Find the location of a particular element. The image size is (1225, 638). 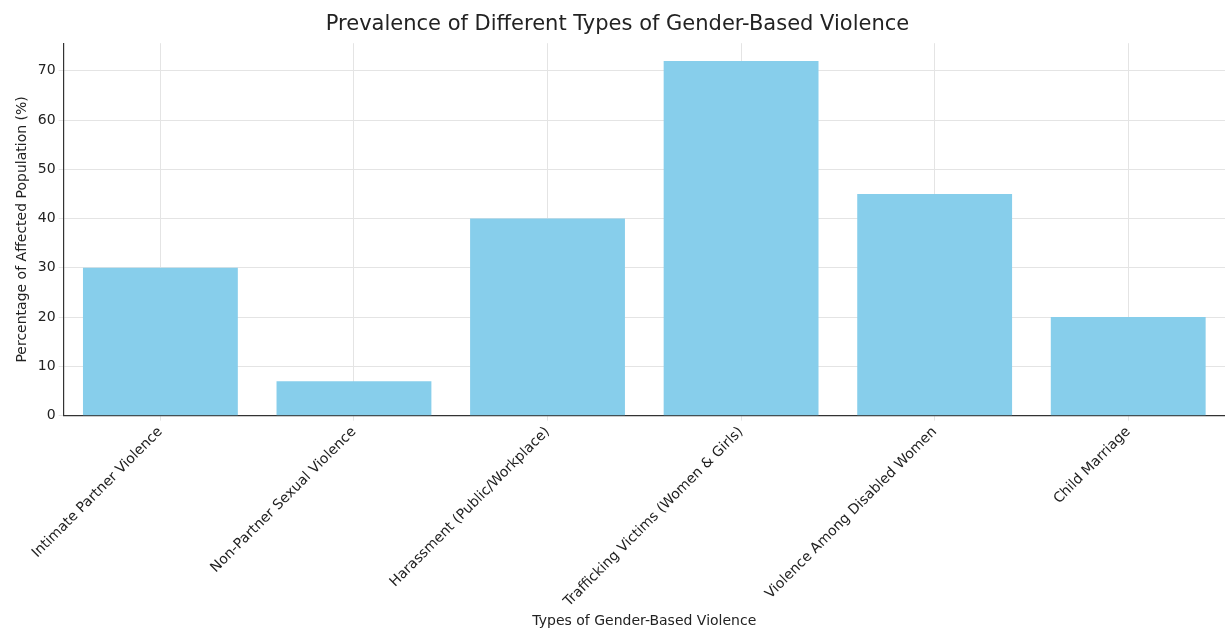

y-tick-label: 30 is located at coordinates (46, 266).